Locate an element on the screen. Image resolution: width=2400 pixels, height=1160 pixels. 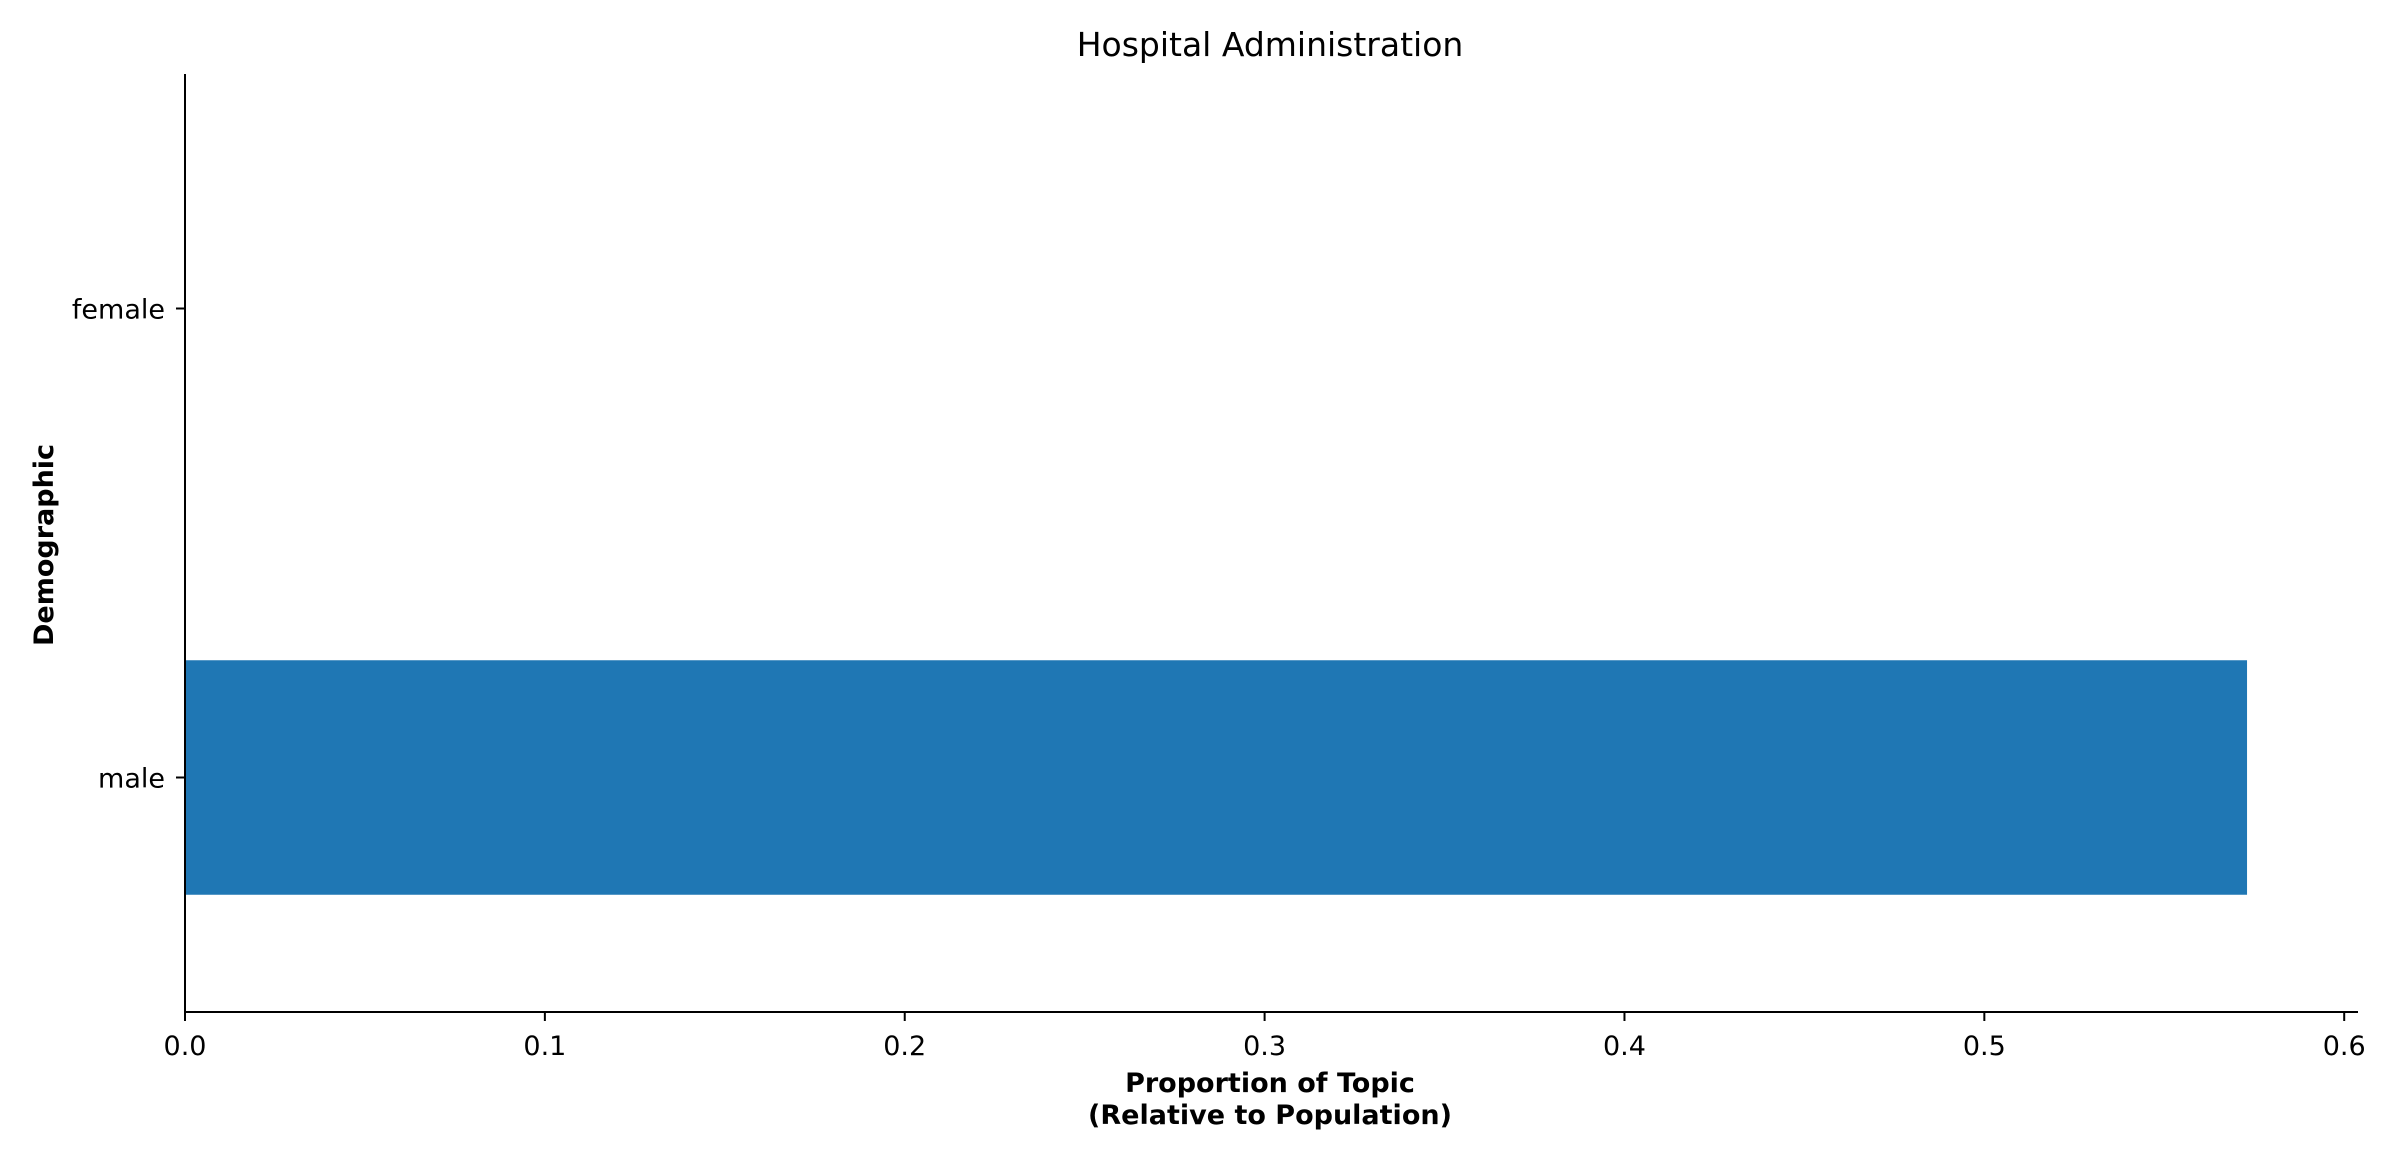
x-ticks-group: 0.0 0.1 0.2 0.3 0.4 0.5 0.6 is located at coordinates (1265, 1037).